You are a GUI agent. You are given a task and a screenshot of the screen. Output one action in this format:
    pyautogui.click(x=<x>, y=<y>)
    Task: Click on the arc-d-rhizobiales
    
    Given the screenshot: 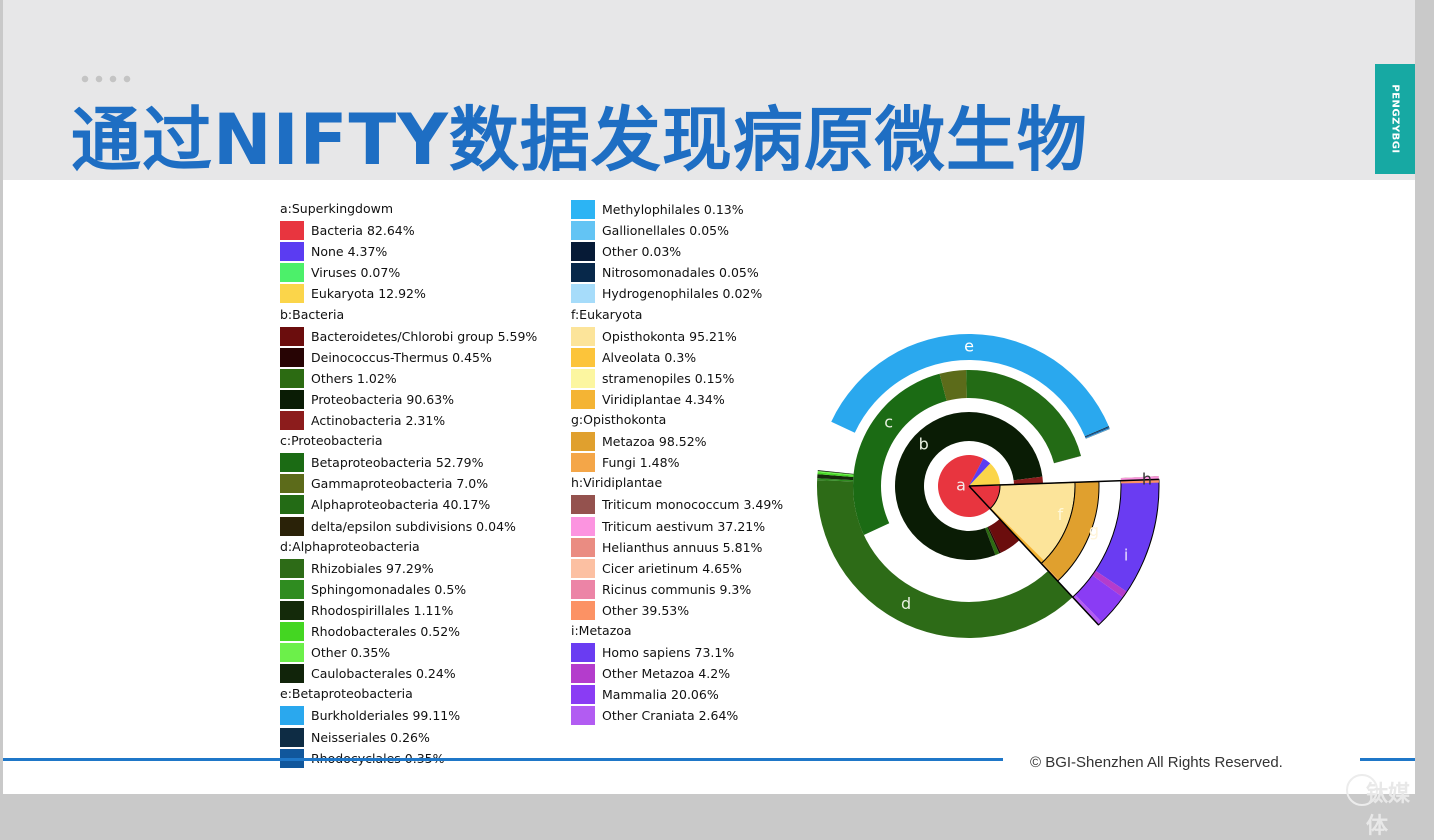 What is the action you would take?
    pyautogui.click(x=944, y=559)
    